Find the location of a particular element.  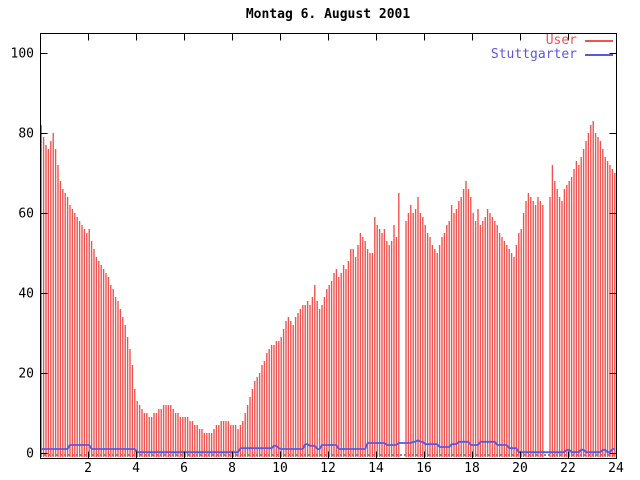

svg-text: 4 is located at coordinates (136, 468).